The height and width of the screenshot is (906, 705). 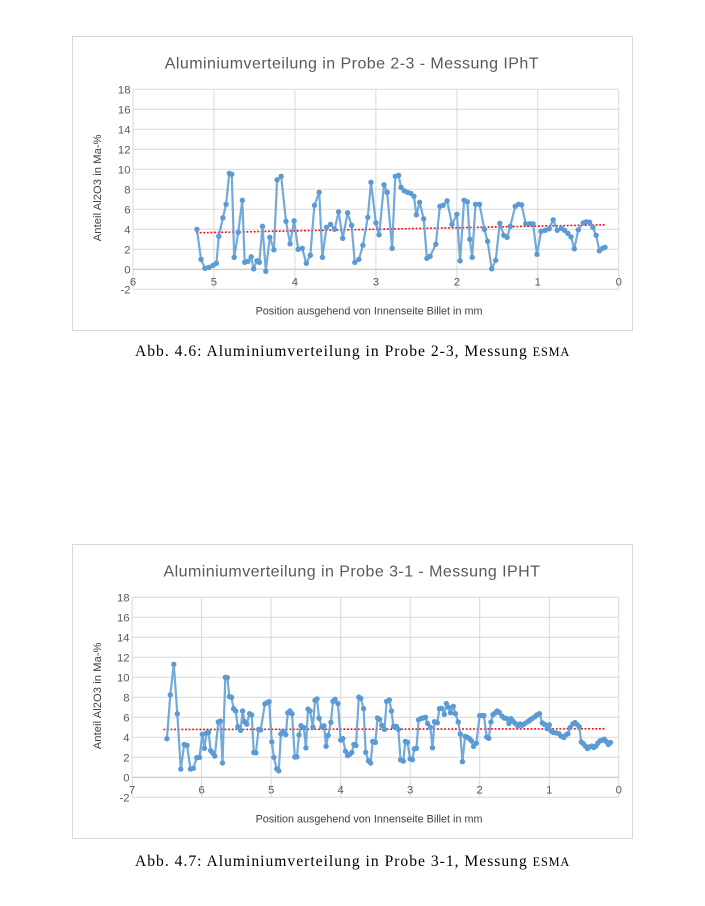 What do you see at coordinates (132, 791) in the screenshot?
I see `svg-text: 7` at bounding box center [132, 791].